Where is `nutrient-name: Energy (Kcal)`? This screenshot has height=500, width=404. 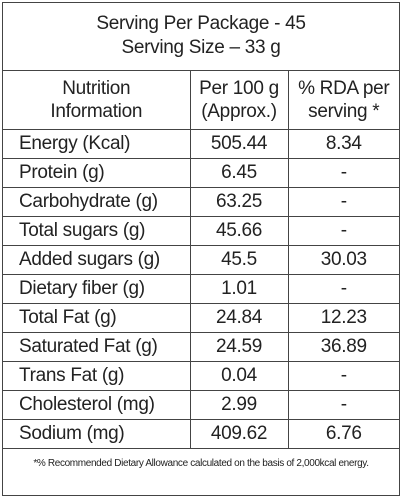 nutrient-name: Energy (Kcal) is located at coordinates (97, 144).